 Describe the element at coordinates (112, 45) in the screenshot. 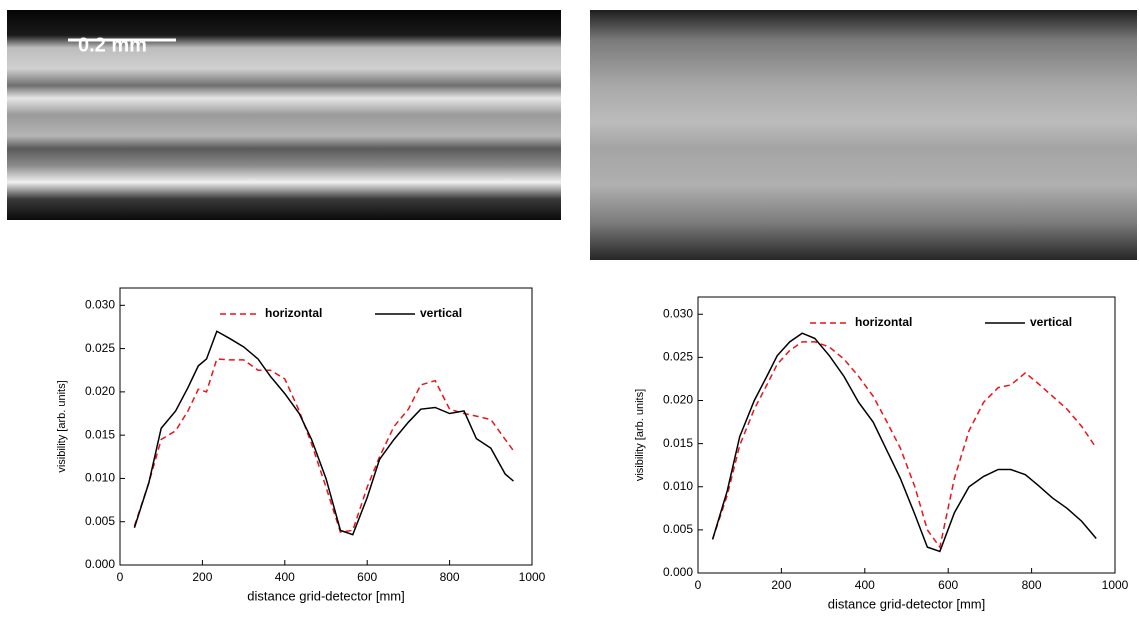

I see `scale-bar-label: 0.2 mm` at that location.